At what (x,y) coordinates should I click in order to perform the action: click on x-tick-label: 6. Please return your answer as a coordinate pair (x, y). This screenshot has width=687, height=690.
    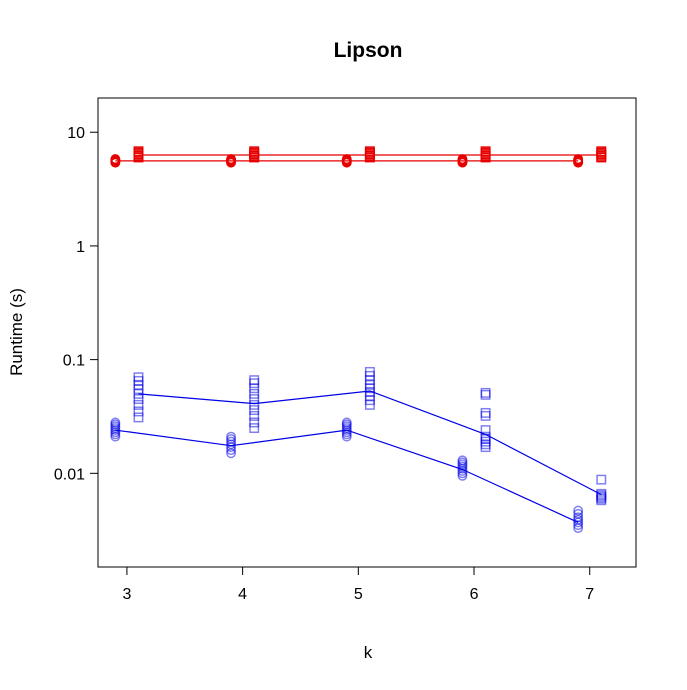
    Looking at the image, I should click on (474, 594).